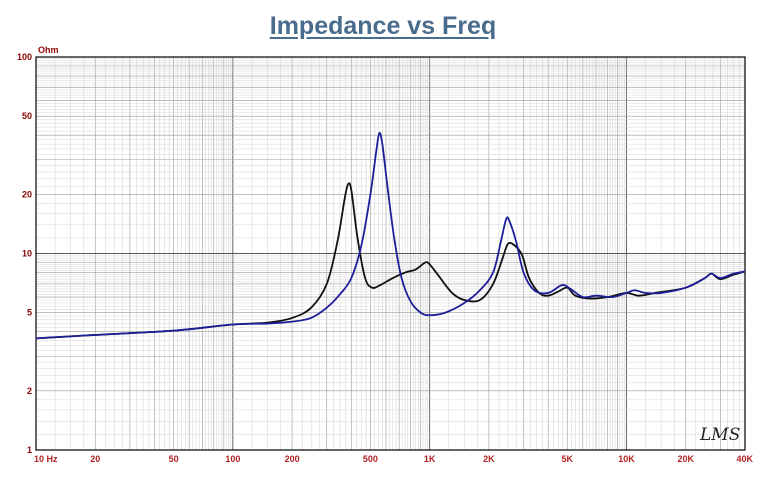  I want to click on y-tick-label: 50, so click(27, 116).